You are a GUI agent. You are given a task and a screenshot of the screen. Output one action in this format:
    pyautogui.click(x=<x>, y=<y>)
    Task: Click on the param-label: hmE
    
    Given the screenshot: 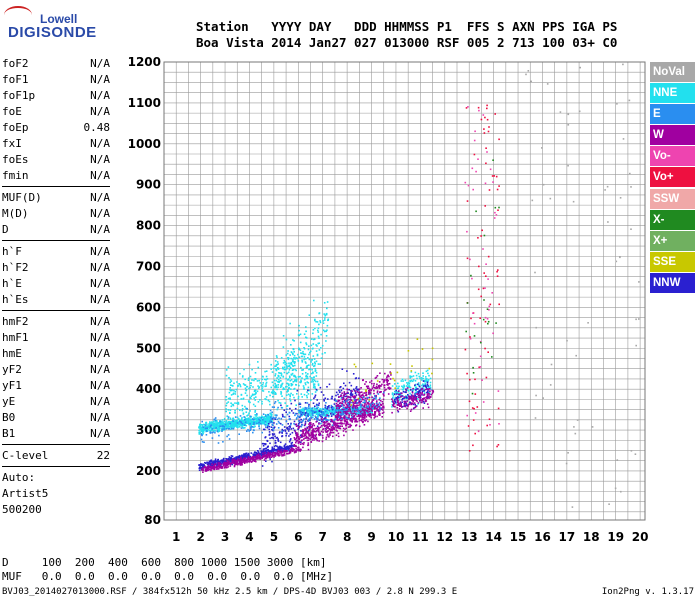 What is the action you would take?
    pyautogui.click(x=12, y=353)
    